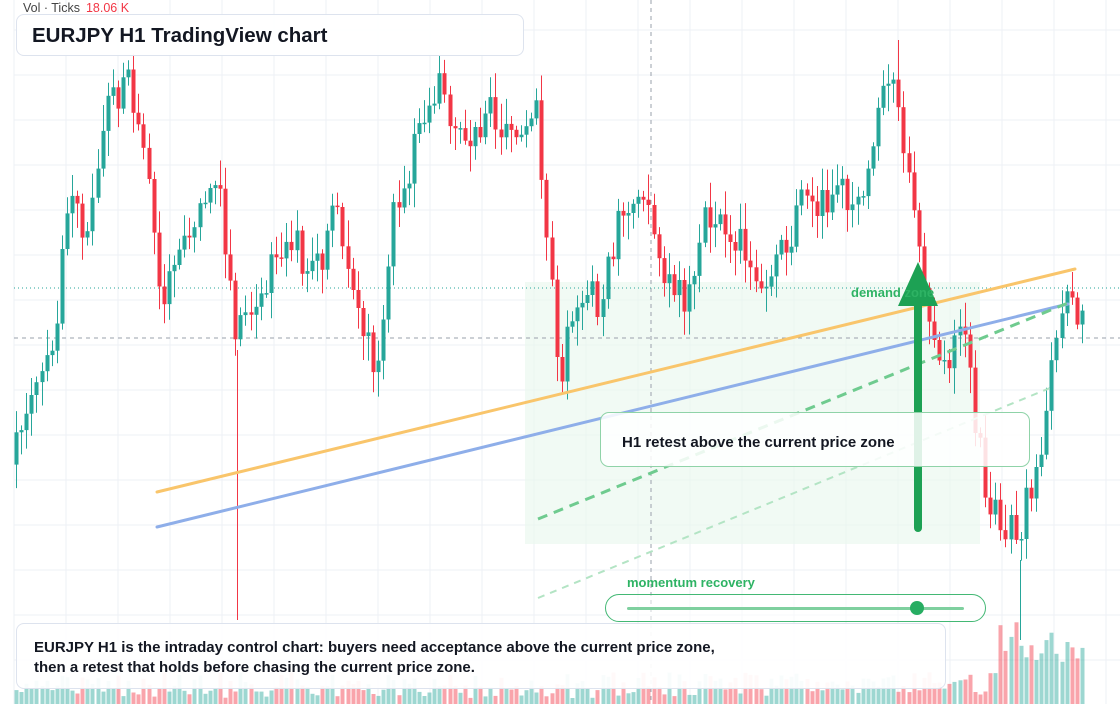  Describe the element at coordinates (893, 292) in the screenshot. I see `demand-zone-label: demand zone` at that location.